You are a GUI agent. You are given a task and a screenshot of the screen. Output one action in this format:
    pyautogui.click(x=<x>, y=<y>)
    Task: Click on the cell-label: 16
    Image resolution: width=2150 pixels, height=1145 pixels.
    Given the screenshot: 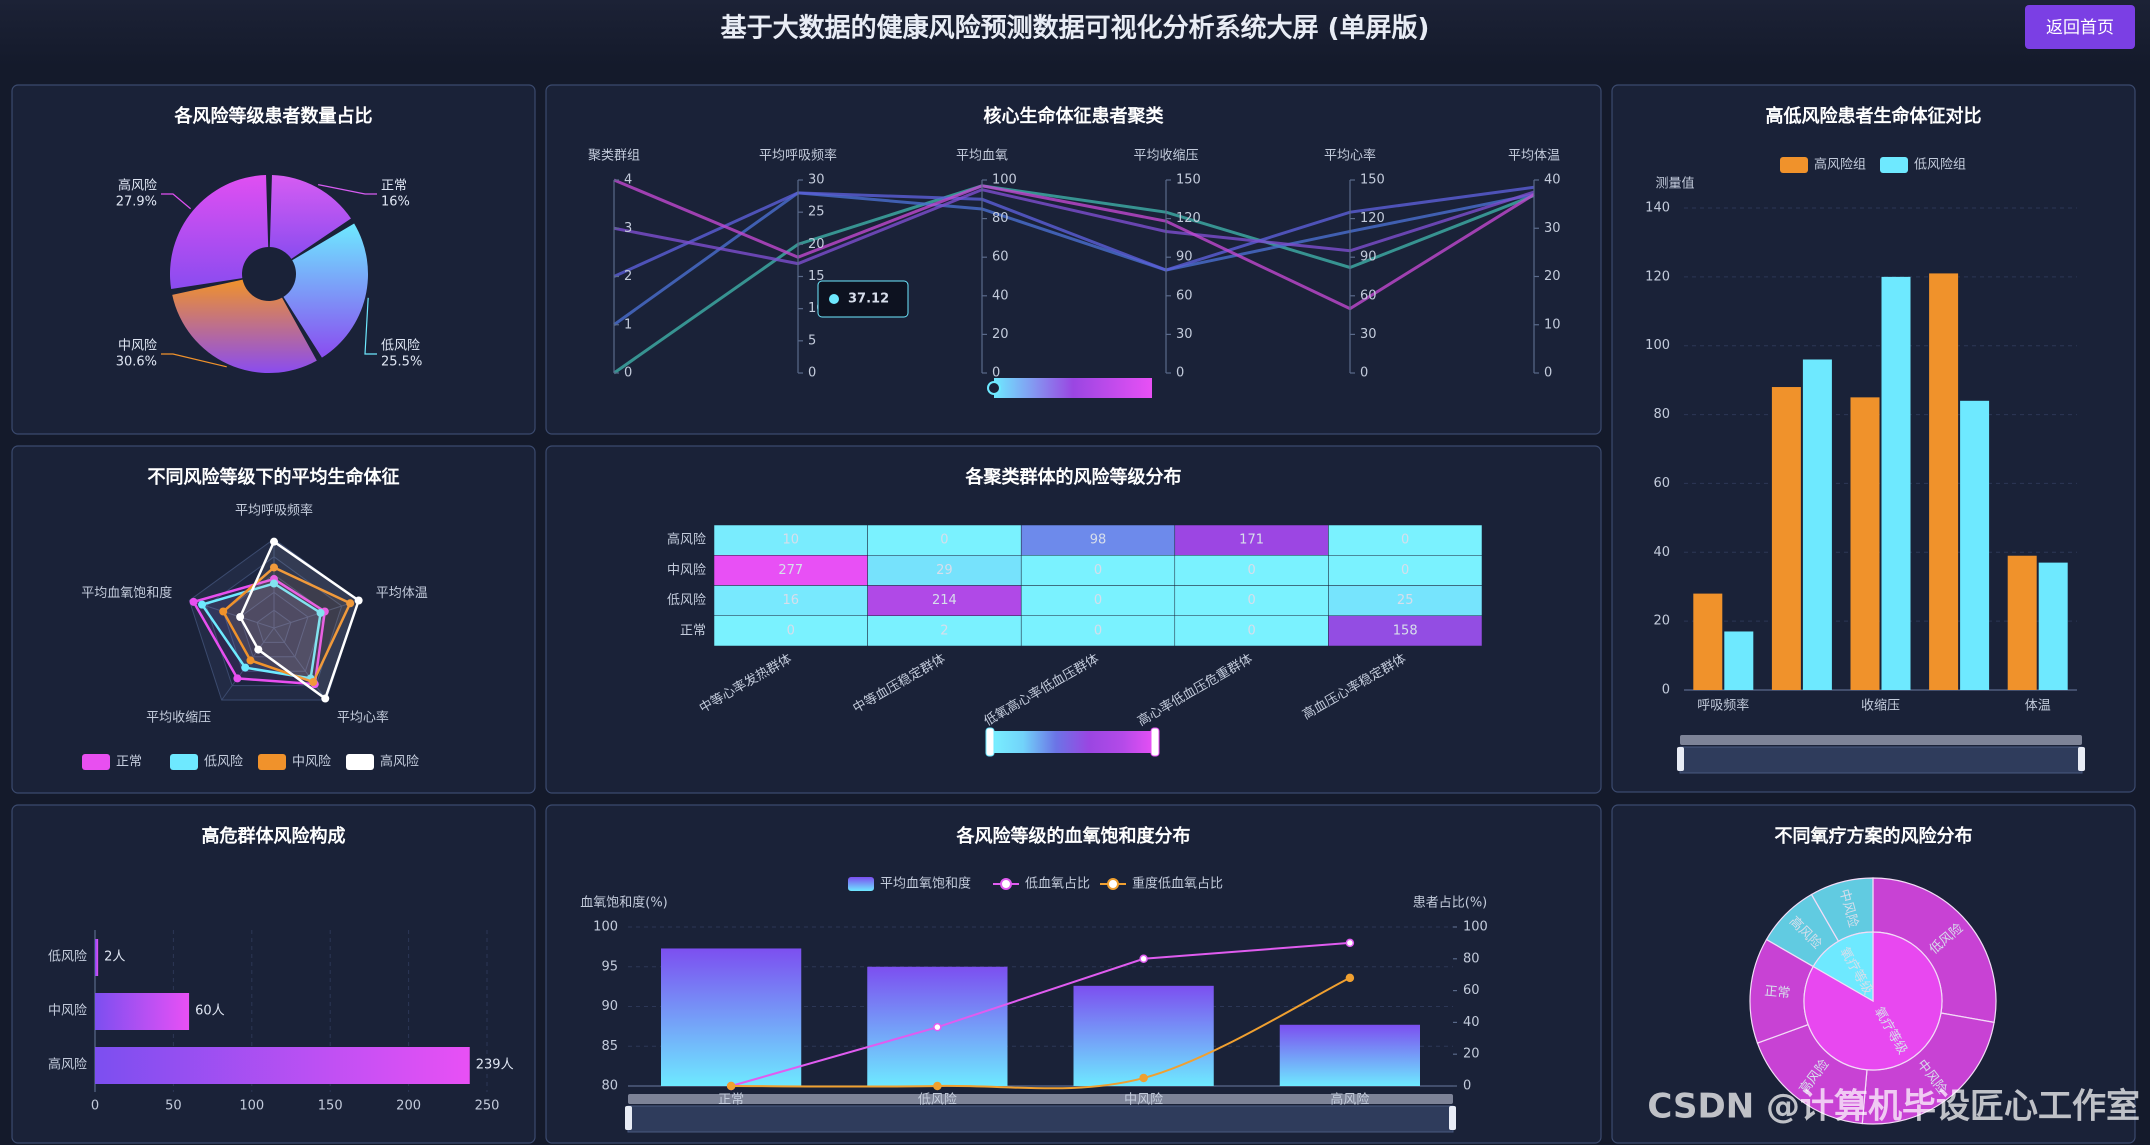 What is the action you would take?
    pyautogui.click(x=791, y=600)
    